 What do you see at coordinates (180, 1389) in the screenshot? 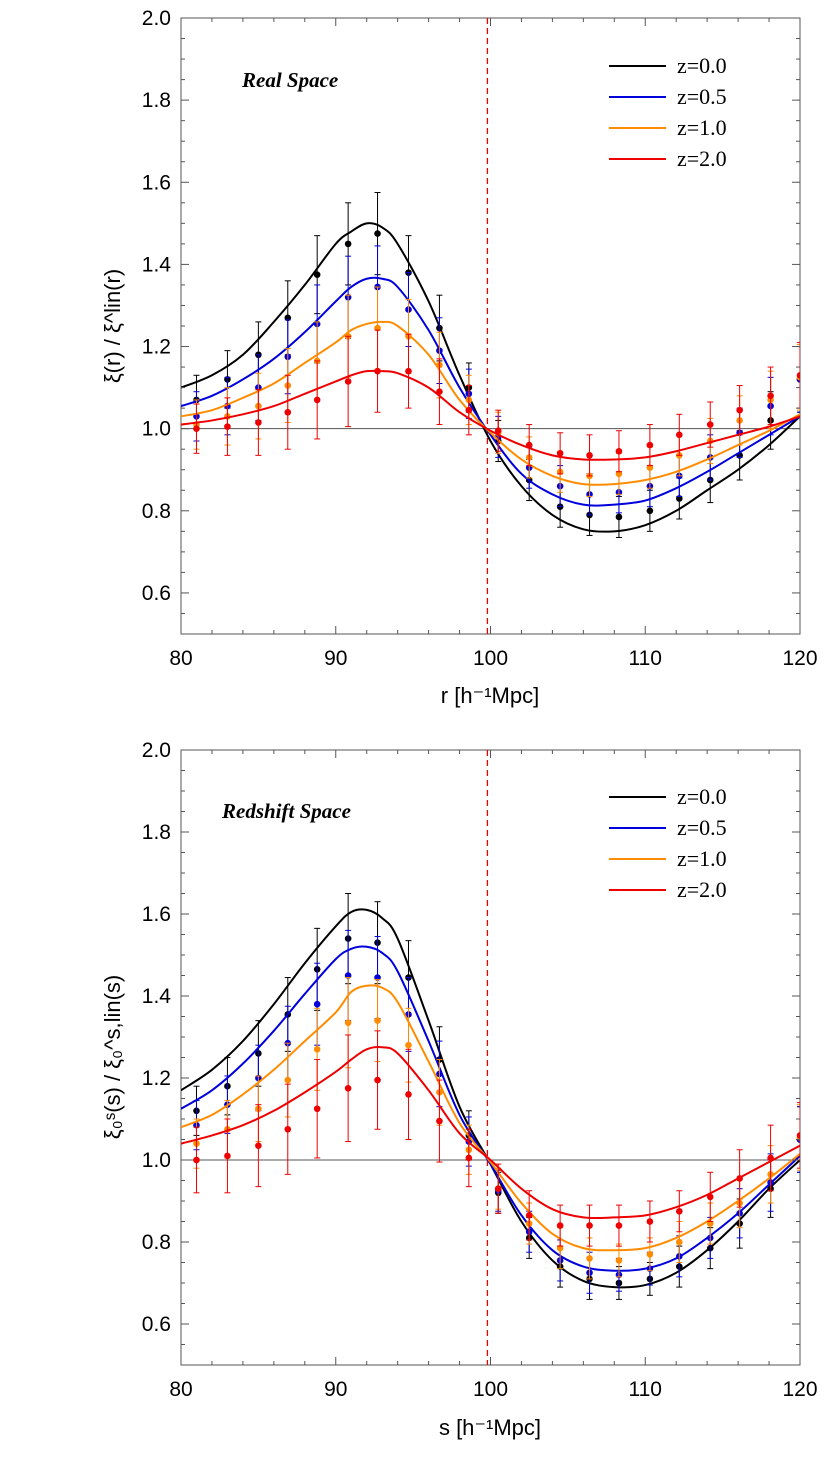
I see `x-tick-label: 80` at bounding box center [180, 1389].